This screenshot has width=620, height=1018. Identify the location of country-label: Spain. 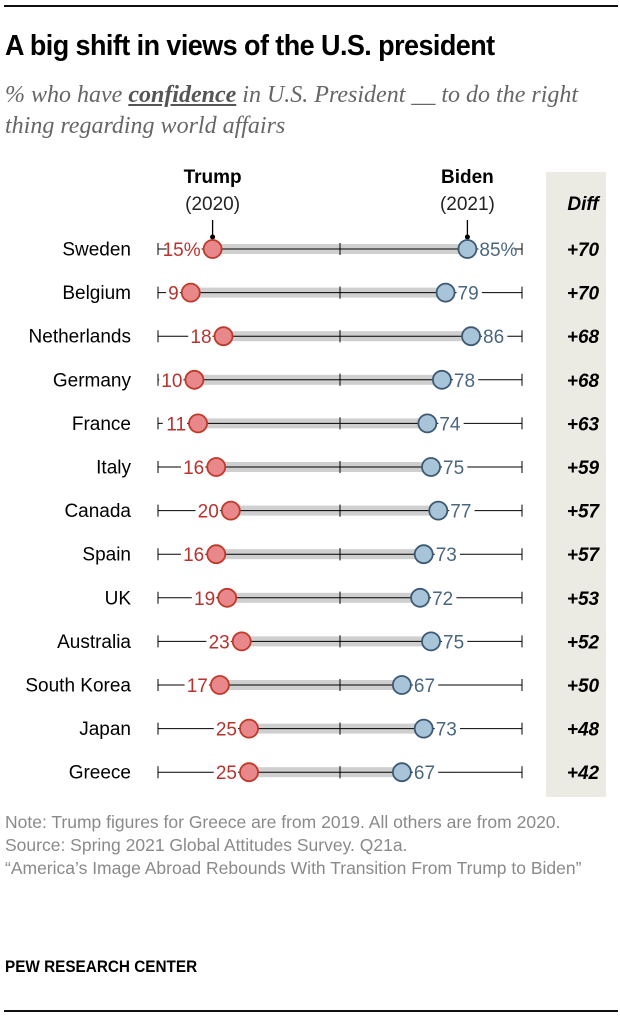
(106, 555).